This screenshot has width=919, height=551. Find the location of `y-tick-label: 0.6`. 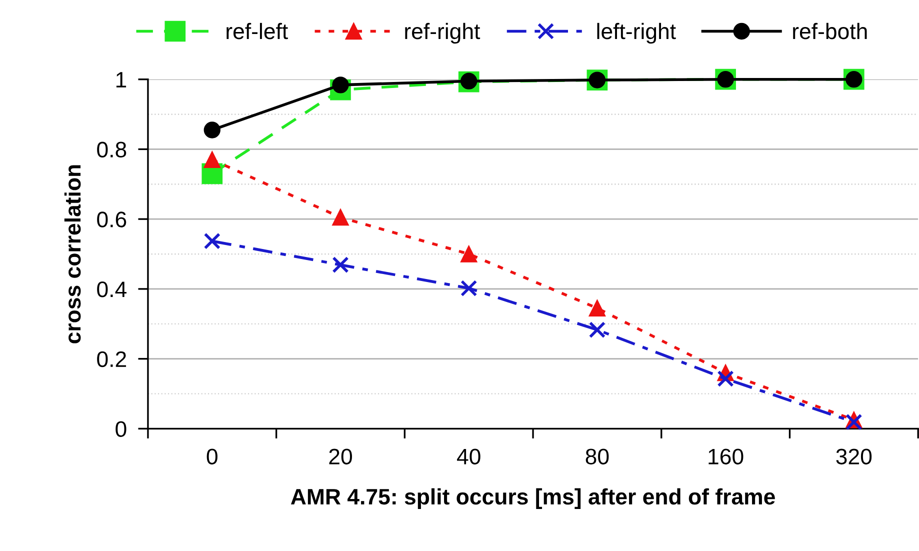

y-tick-label: 0.6 is located at coordinates (111, 220).